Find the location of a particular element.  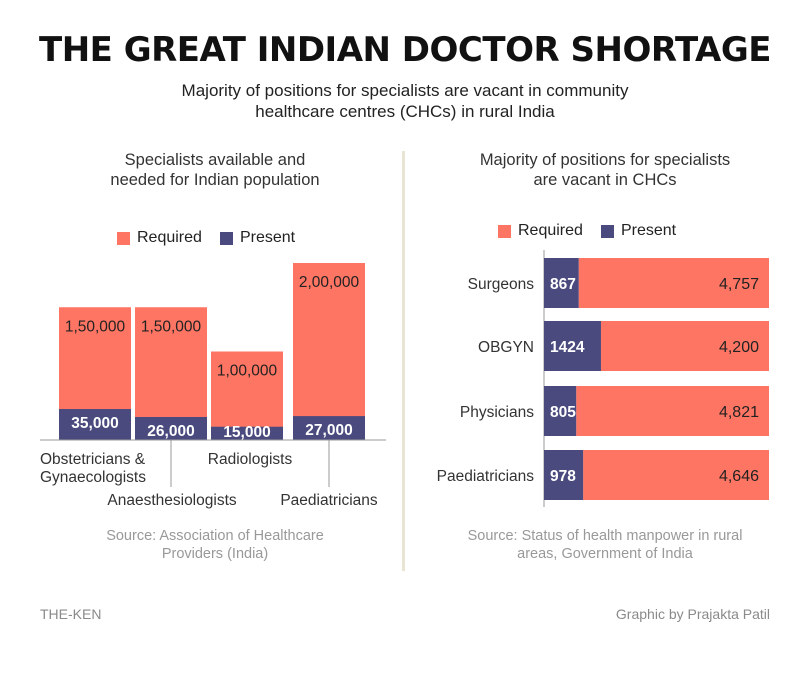

data-label-required: 4,646 is located at coordinates (739, 476).